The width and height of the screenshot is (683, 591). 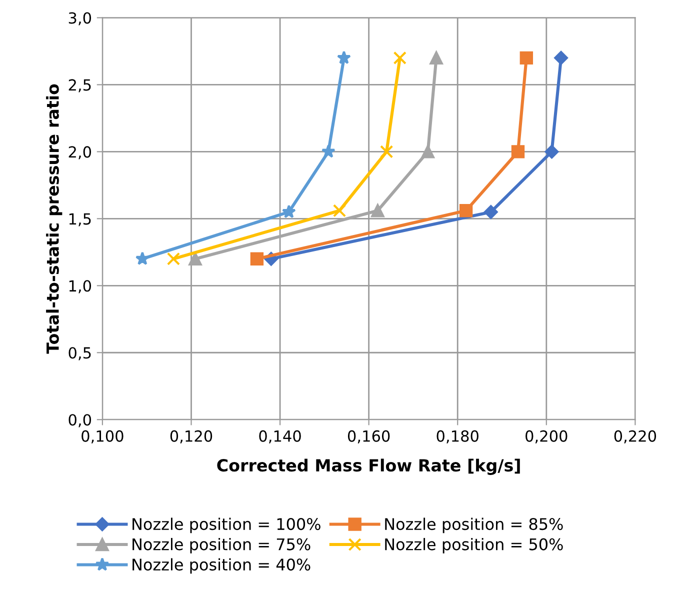 What do you see at coordinates (457, 437) in the screenshot?
I see `x-tick-label: 0,180` at bounding box center [457, 437].